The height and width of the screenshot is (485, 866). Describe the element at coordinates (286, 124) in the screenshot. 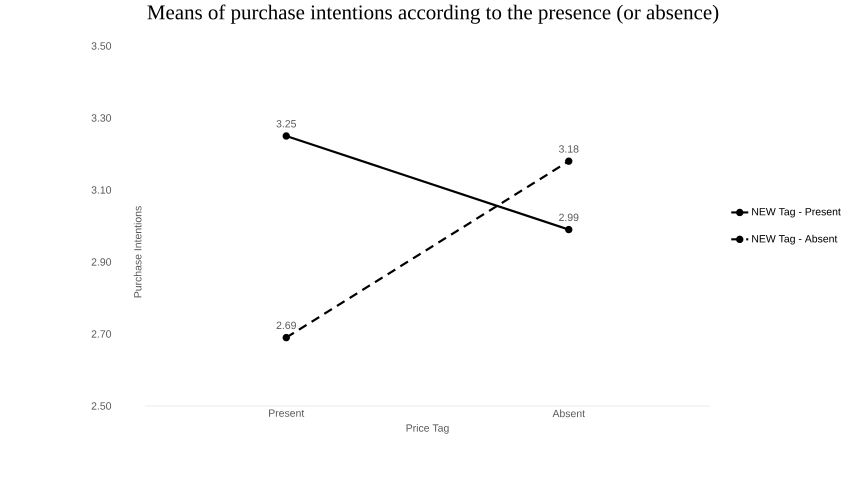

I see `data-label: 3.25` at that location.